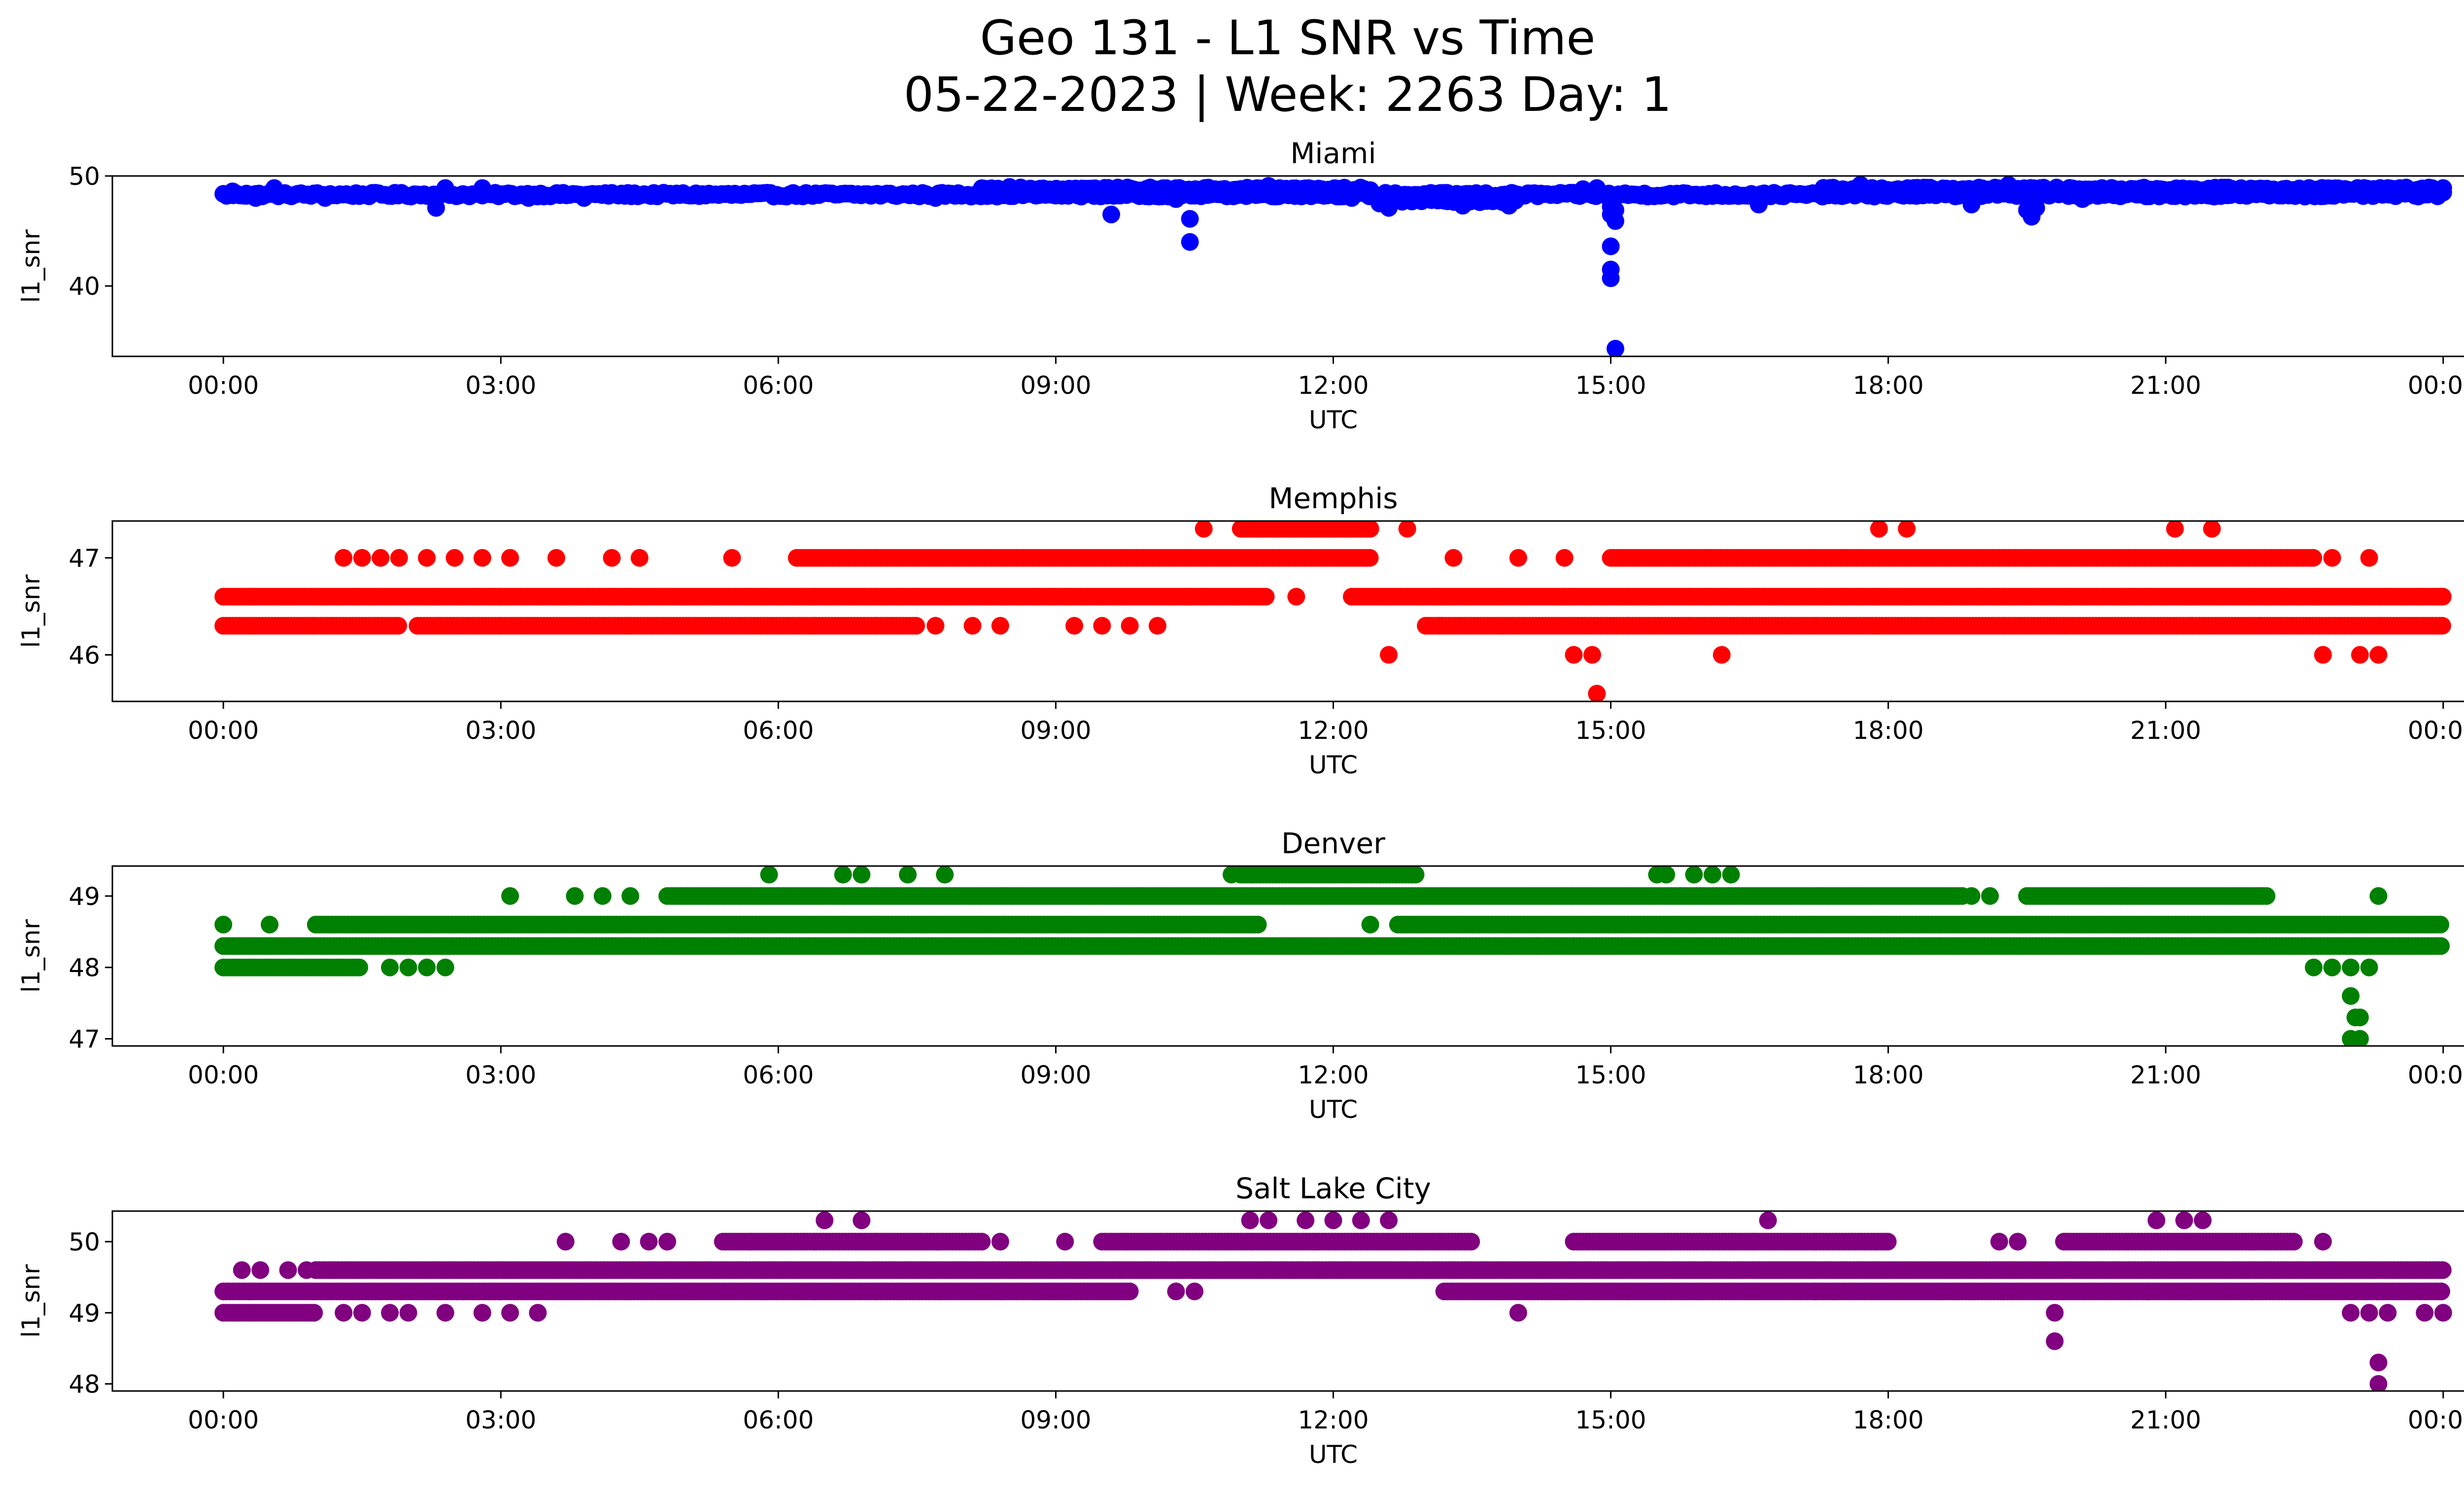  Describe the element at coordinates (1333, 498) in the screenshot. I see `subplot-title: Memphis` at that location.